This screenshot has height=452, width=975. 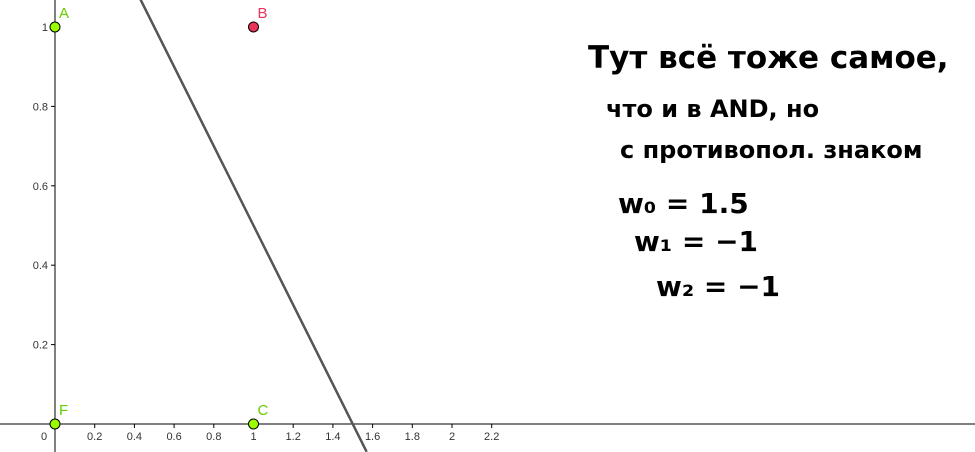 What do you see at coordinates (94, 437) in the screenshot?
I see `x-tick-label: 0.2` at bounding box center [94, 437].